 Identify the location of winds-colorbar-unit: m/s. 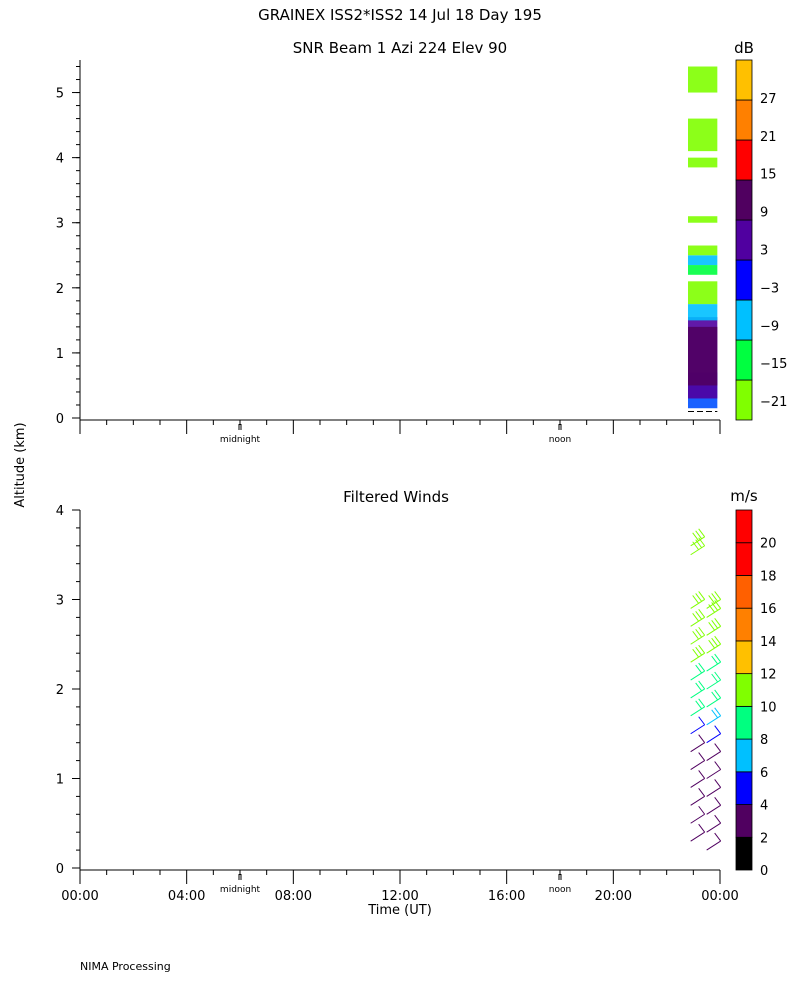
(744, 496).